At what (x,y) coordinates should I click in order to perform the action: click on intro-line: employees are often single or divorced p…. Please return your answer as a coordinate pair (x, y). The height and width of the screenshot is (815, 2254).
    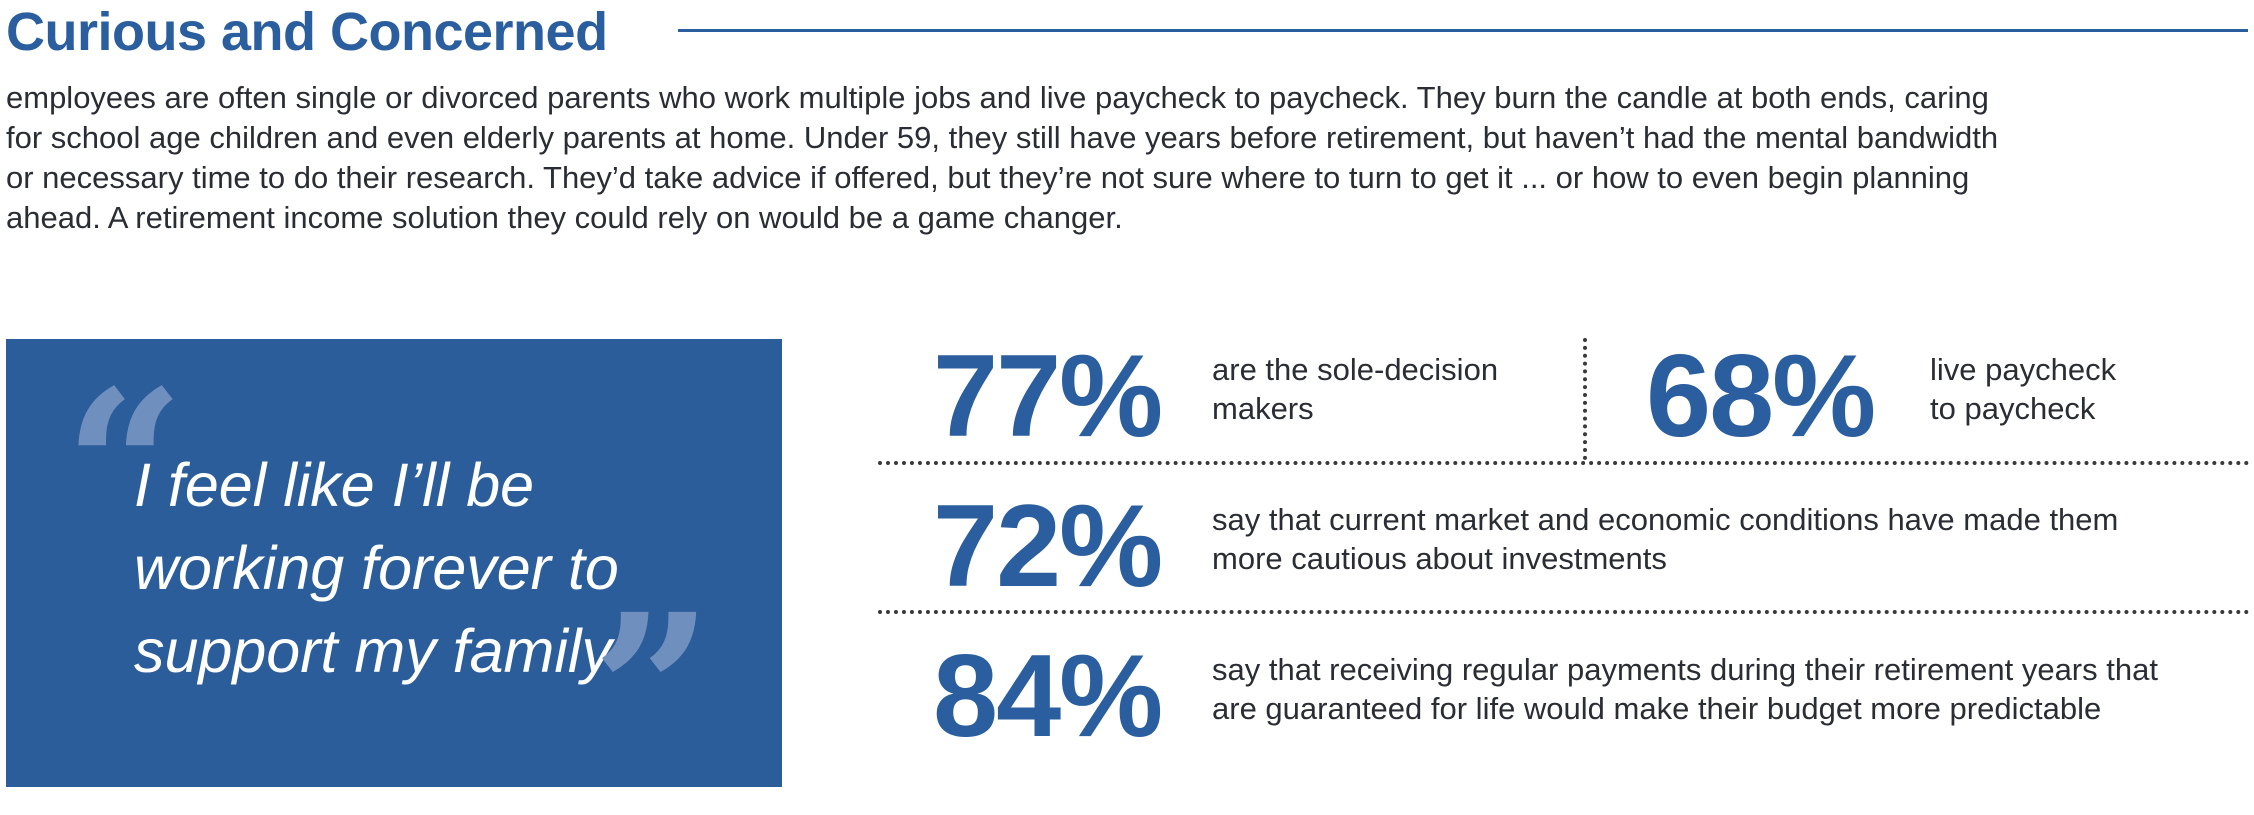
    Looking at the image, I should click on (997, 97).